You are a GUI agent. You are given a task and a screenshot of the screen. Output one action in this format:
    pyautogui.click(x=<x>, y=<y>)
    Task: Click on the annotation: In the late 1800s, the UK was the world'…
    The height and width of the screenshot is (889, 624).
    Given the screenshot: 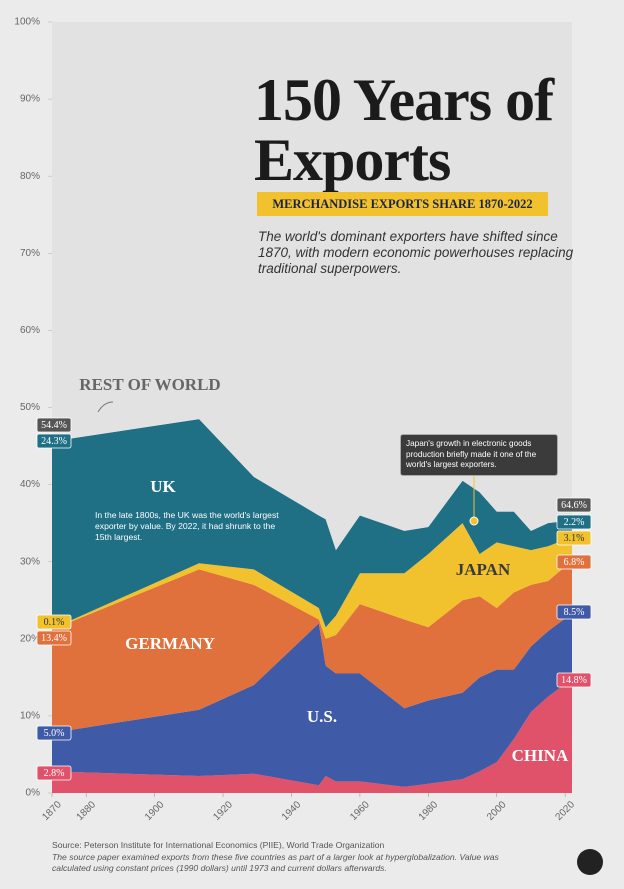 What is the action you would take?
    pyautogui.click(x=187, y=526)
    